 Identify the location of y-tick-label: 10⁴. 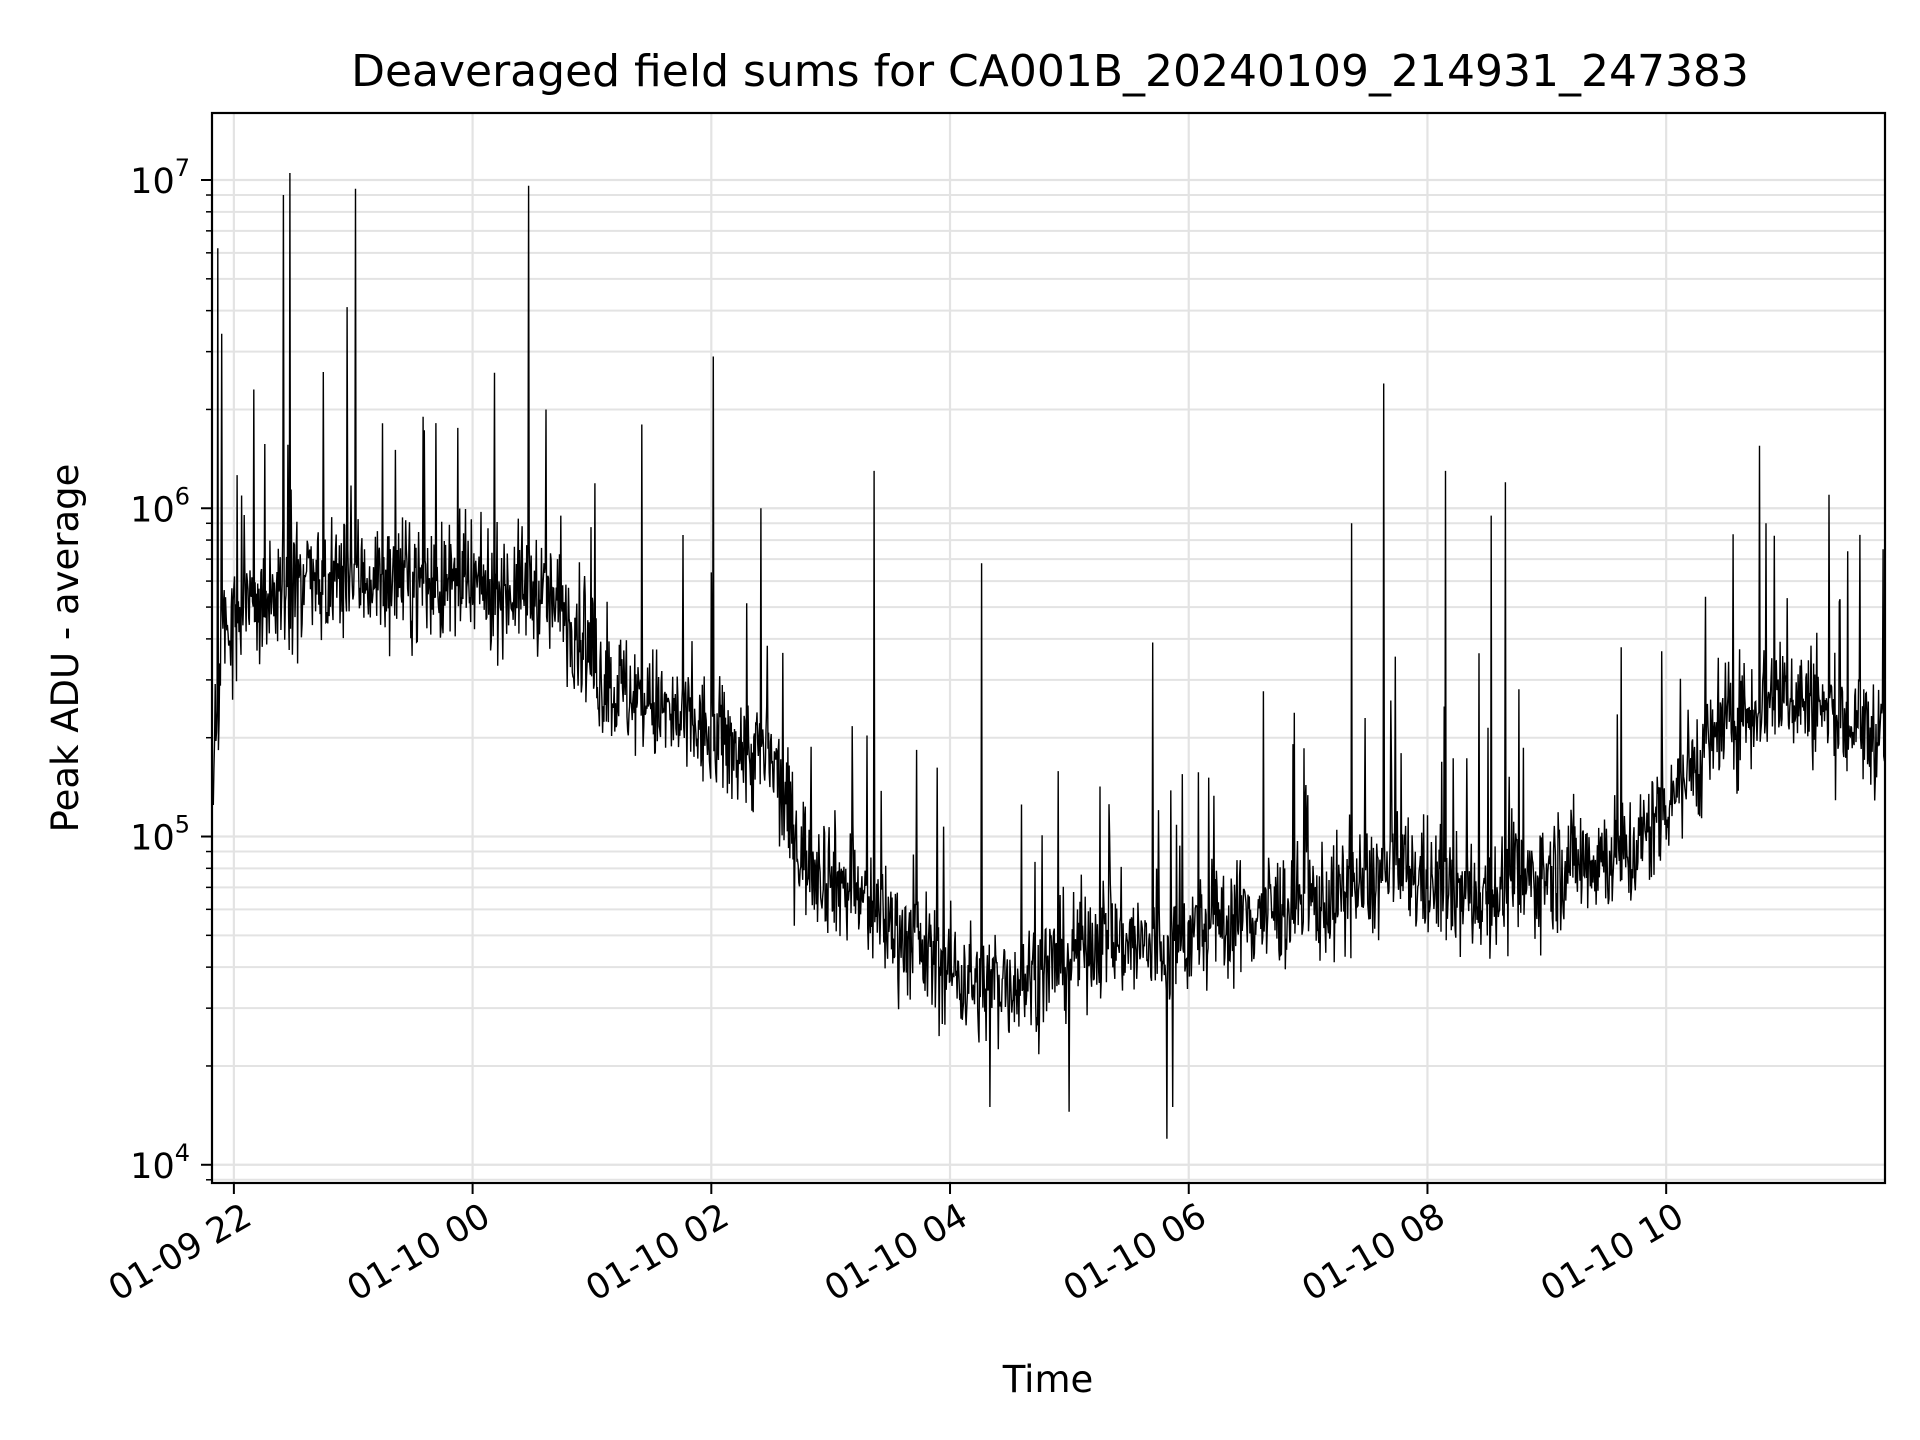
(160, 1163).